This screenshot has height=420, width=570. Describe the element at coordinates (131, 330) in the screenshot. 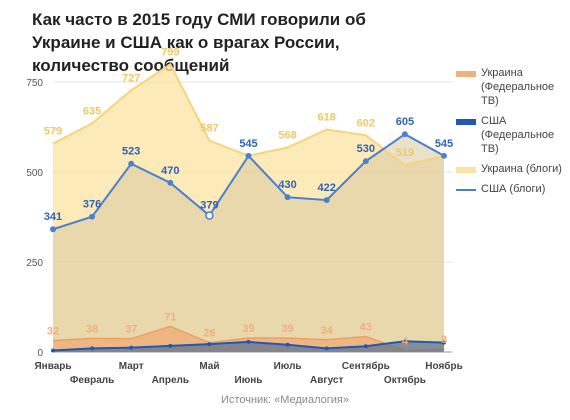

I see `data-label-ukraine-tv: 37` at that location.